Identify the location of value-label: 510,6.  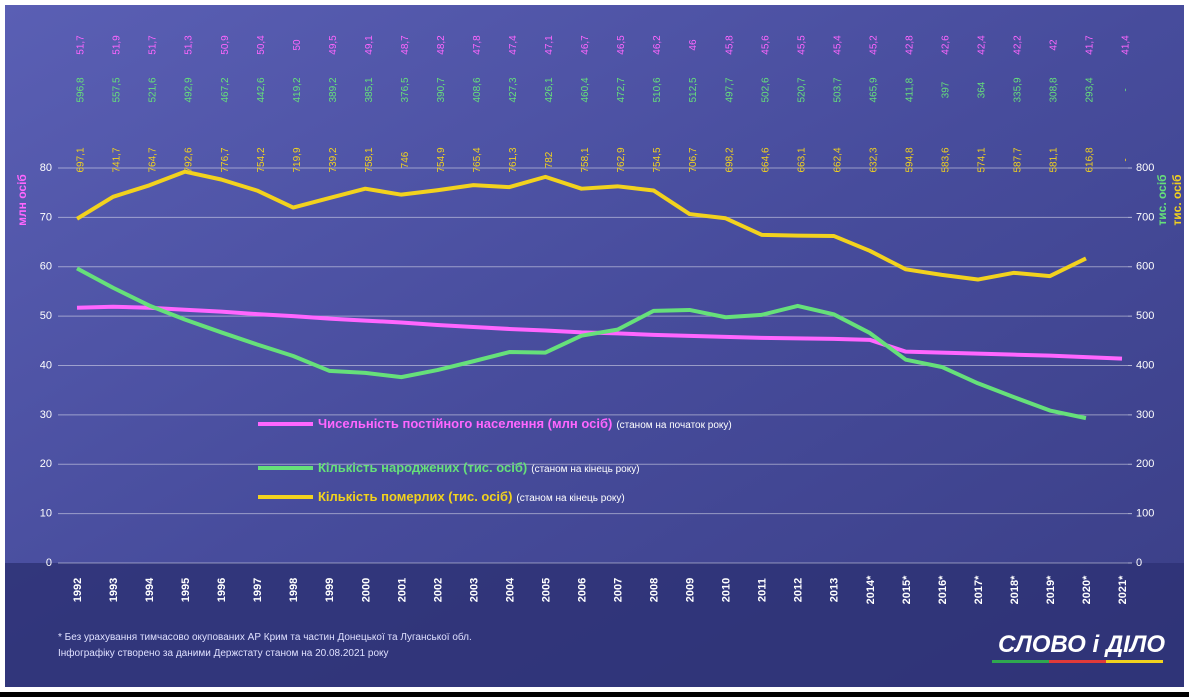
(657, 89).